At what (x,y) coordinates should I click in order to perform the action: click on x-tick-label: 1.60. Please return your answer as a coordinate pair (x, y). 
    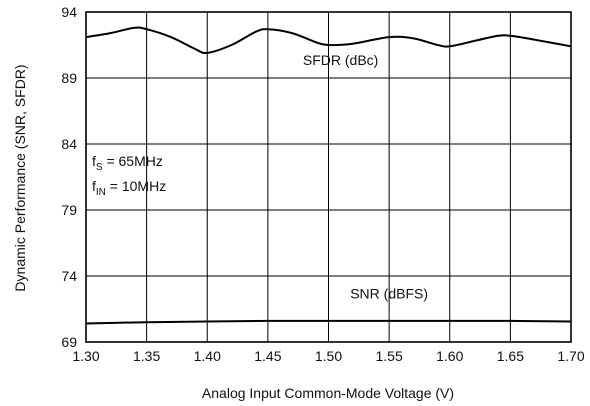
    Looking at the image, I should click on (449, 356).